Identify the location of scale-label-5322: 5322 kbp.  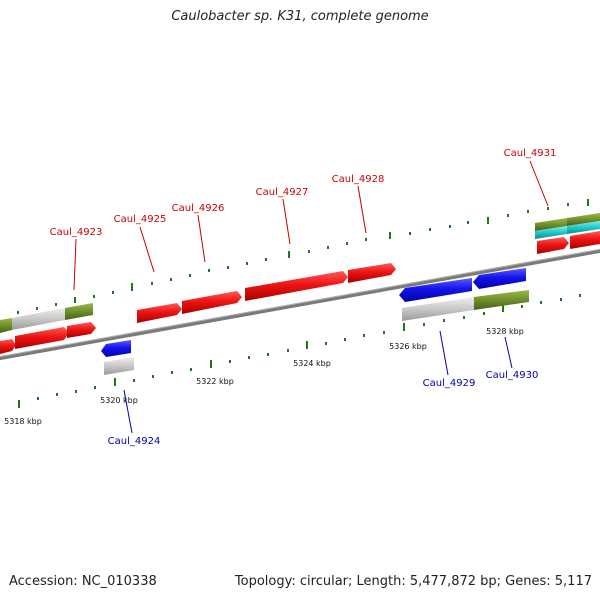
(215, 381).